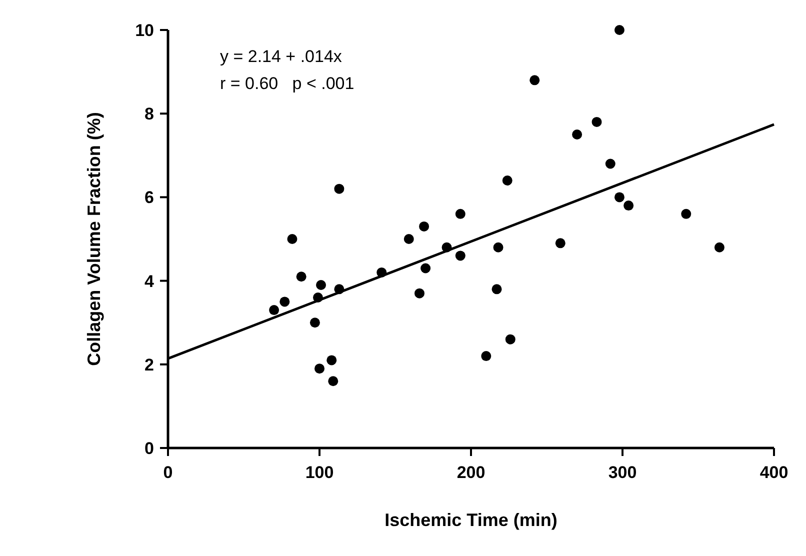  I want to click on y-tick-label: 10, so click(144, 30).